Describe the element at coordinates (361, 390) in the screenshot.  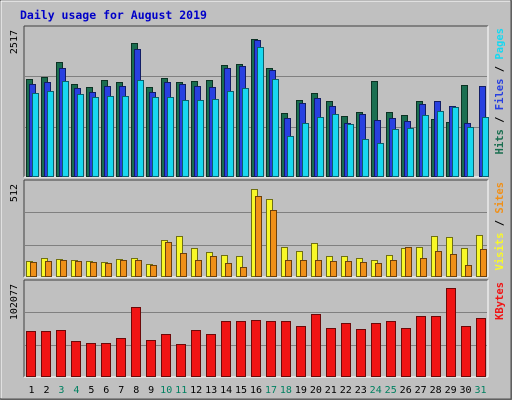
I see `x-tick-label-day-23: 23` at that location.